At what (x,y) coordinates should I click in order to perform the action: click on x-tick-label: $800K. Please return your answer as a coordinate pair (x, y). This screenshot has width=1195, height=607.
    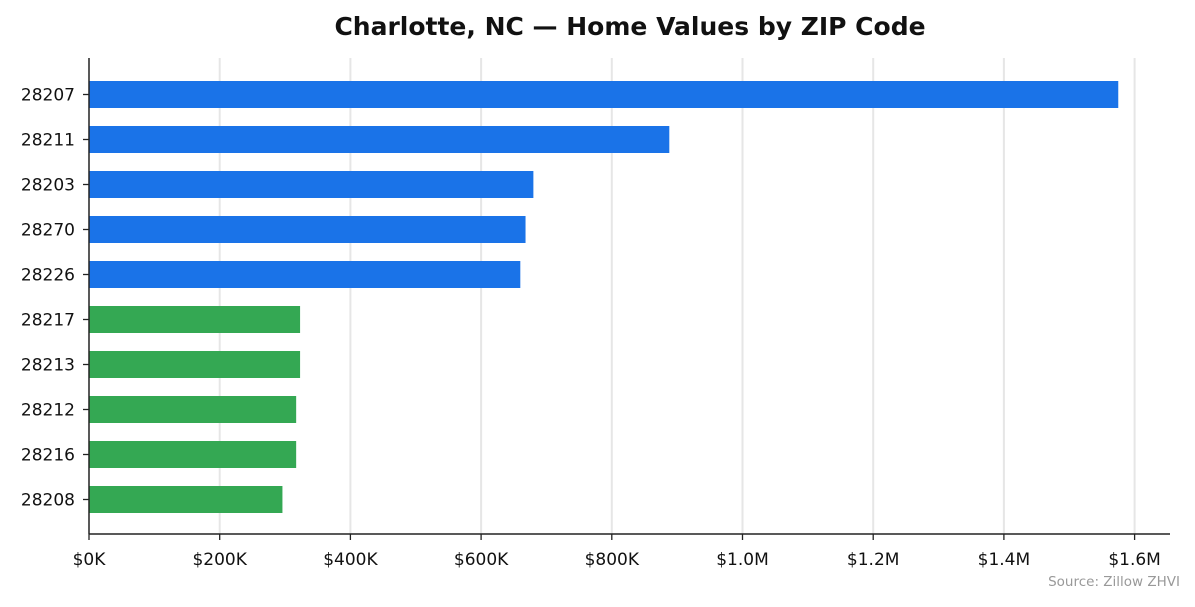
    Looking at the image, I should click on (612, 560).